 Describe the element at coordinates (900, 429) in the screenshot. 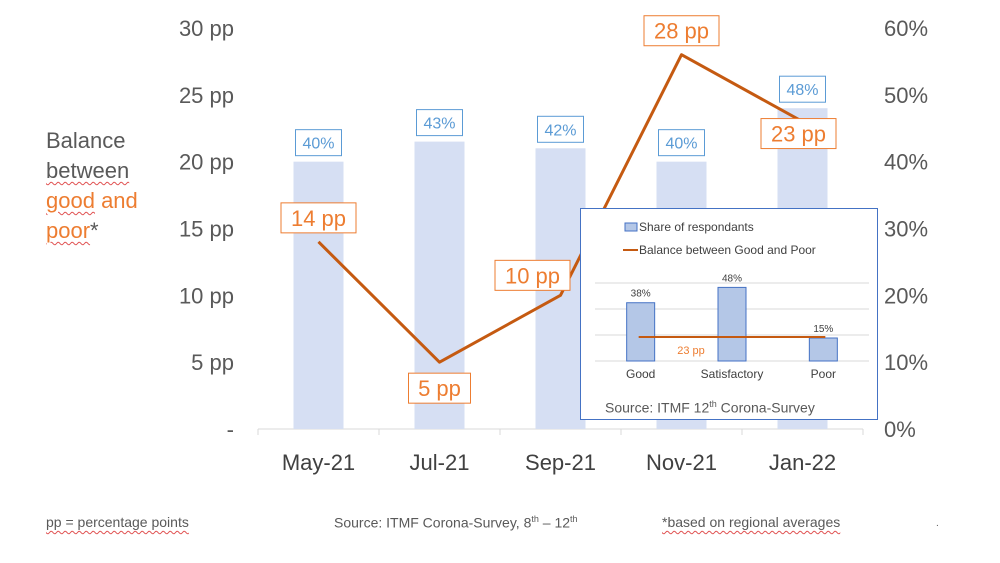

I see `right-tick-label: 0%` at that location.